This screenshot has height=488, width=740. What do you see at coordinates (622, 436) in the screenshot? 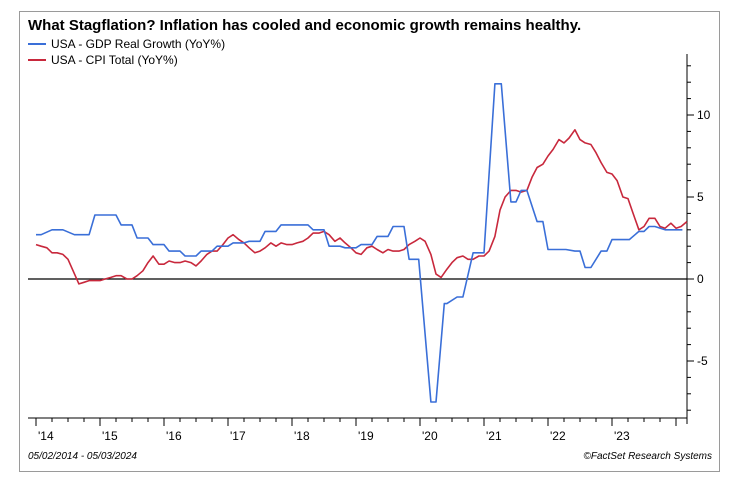
I see `x-tick-label: '23` at bounding box center [622, 436].